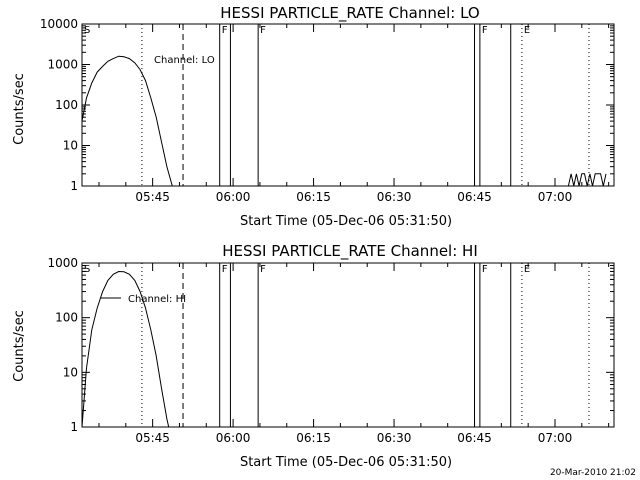  I want to click on panel1-y-tick-label: 10000, so click(59, 24).